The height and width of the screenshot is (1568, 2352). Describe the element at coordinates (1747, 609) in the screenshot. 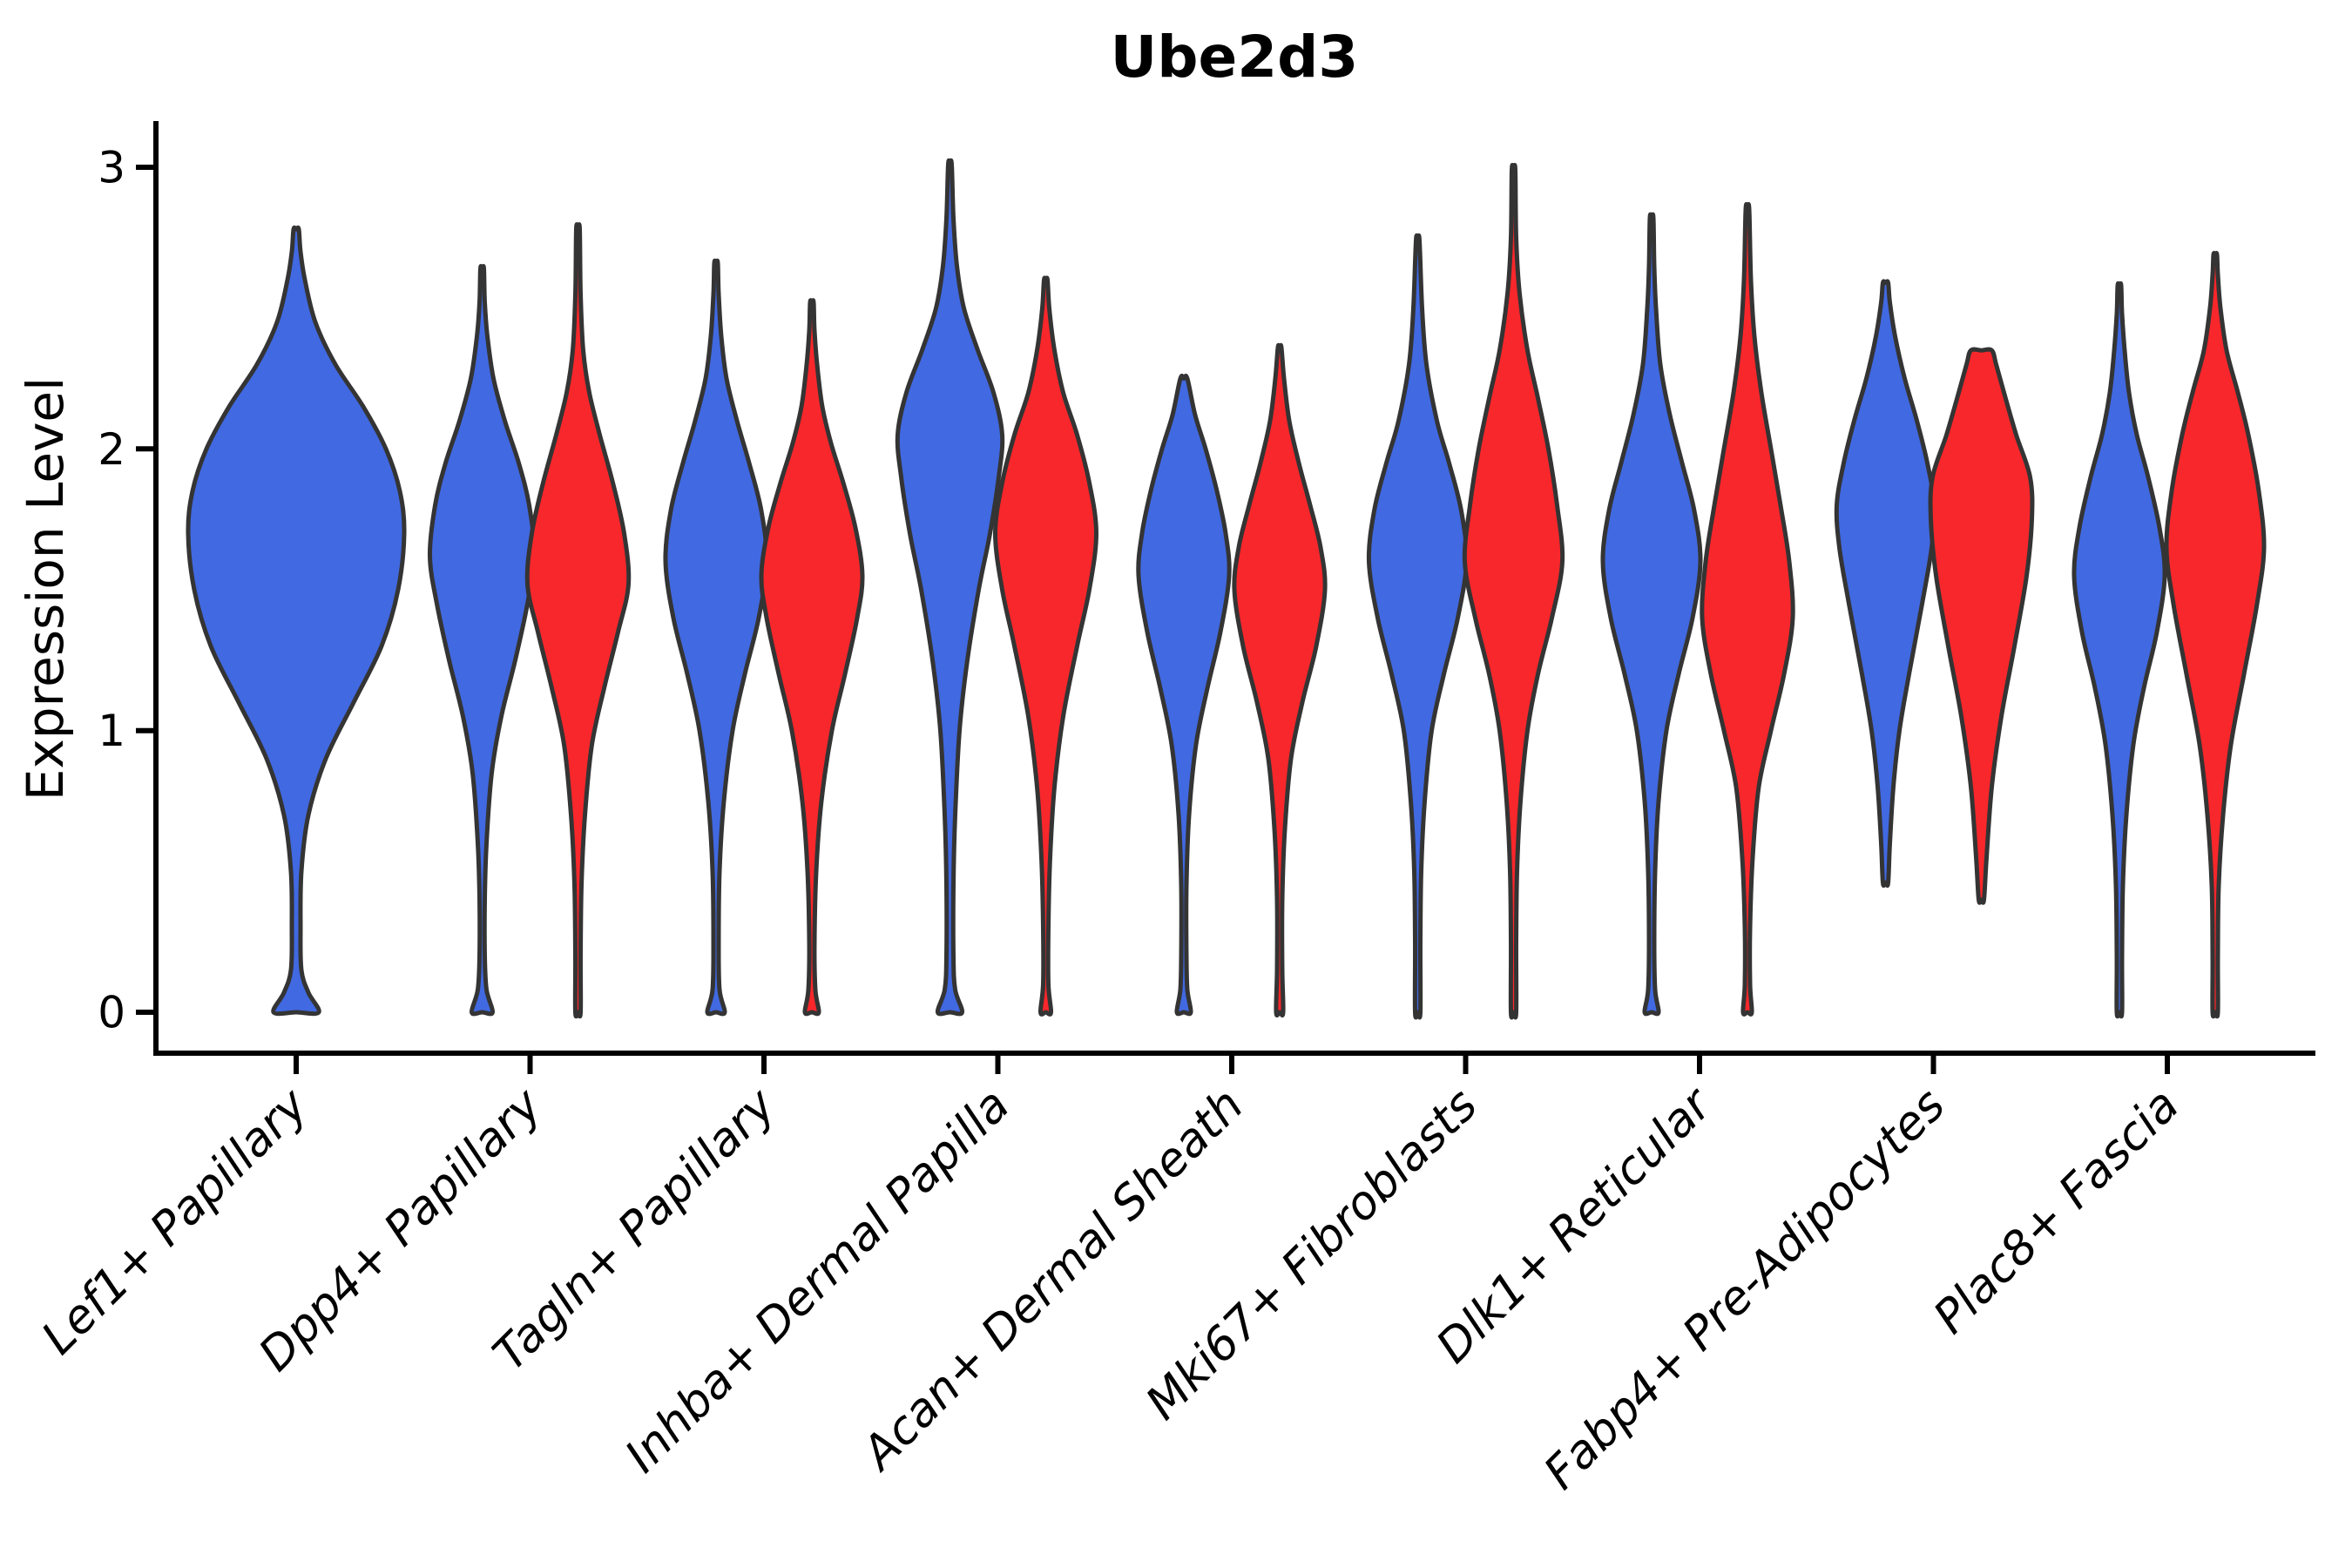

I see `violin-dlk1-group2` at that location.